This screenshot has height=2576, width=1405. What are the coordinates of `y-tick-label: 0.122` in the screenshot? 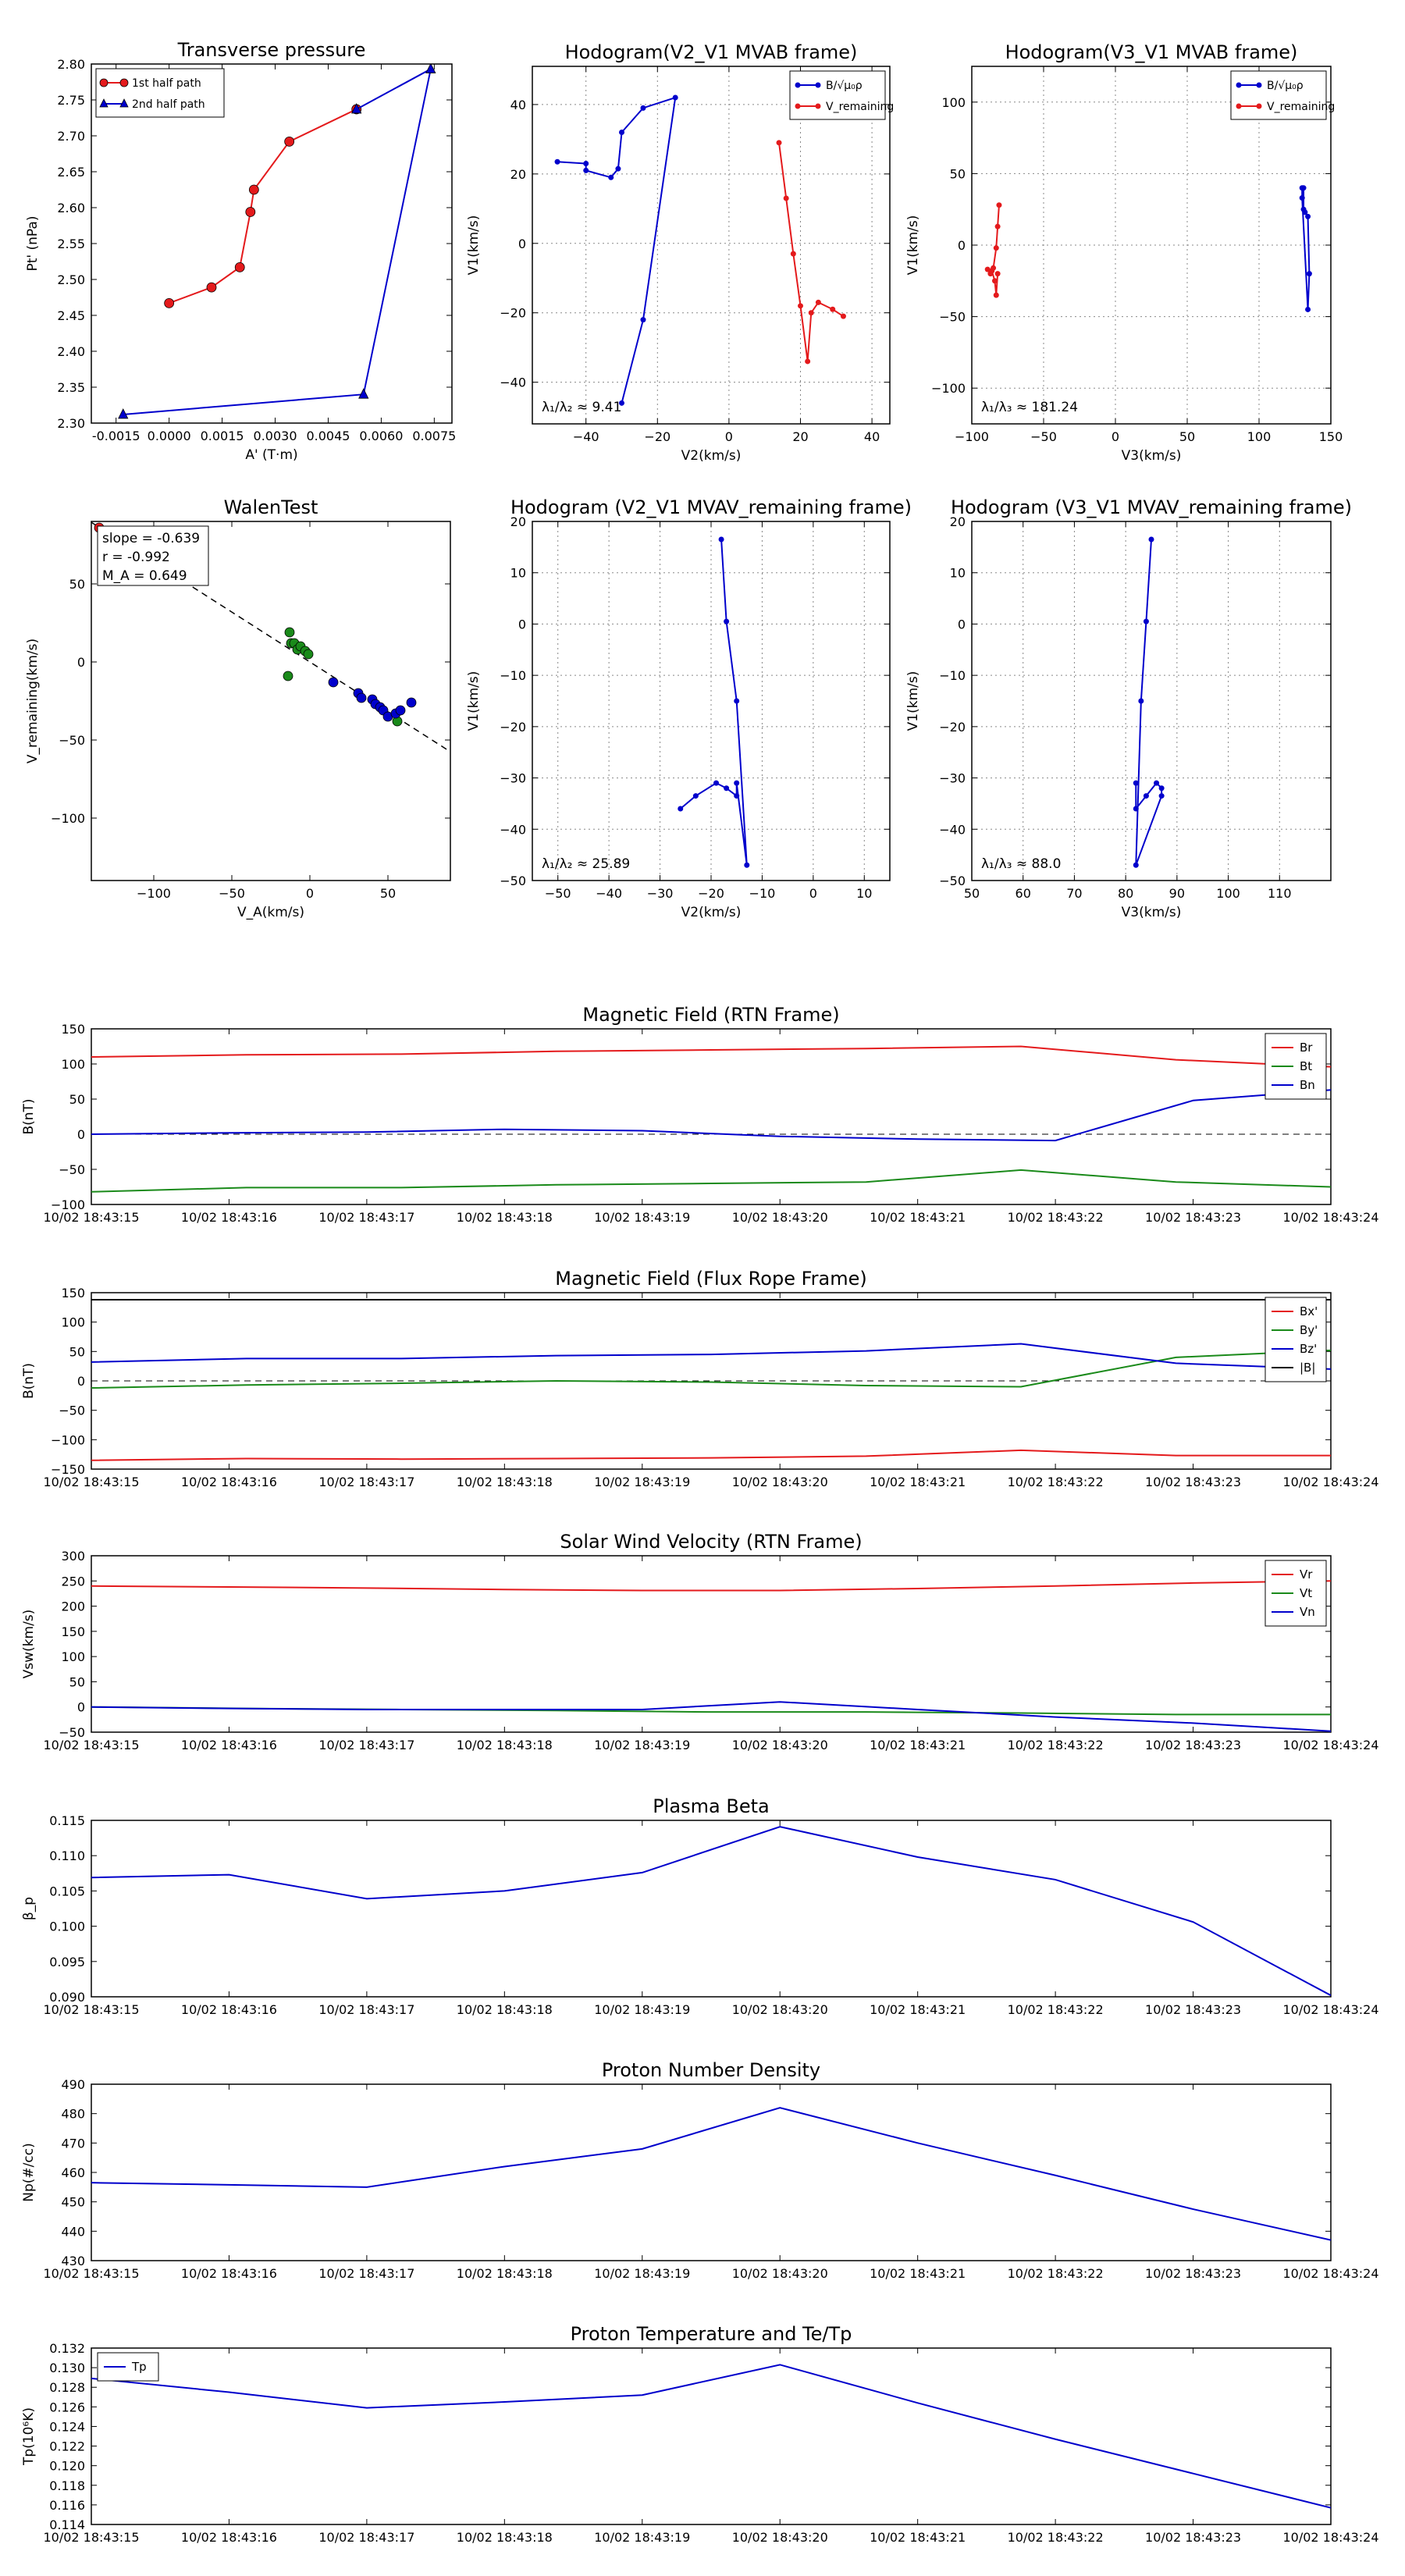 It's located at (67, 2446).